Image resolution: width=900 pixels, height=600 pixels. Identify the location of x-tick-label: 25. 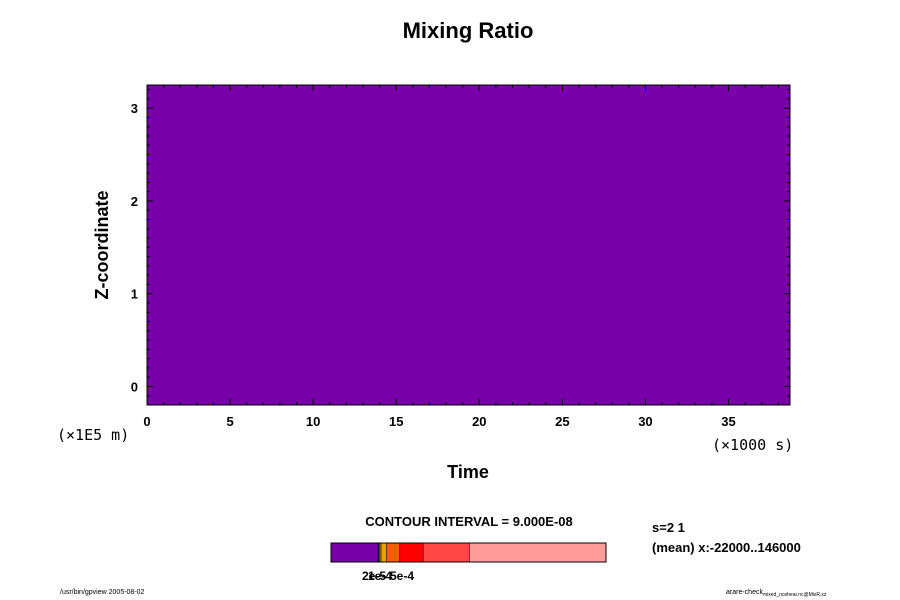
(562, 421).